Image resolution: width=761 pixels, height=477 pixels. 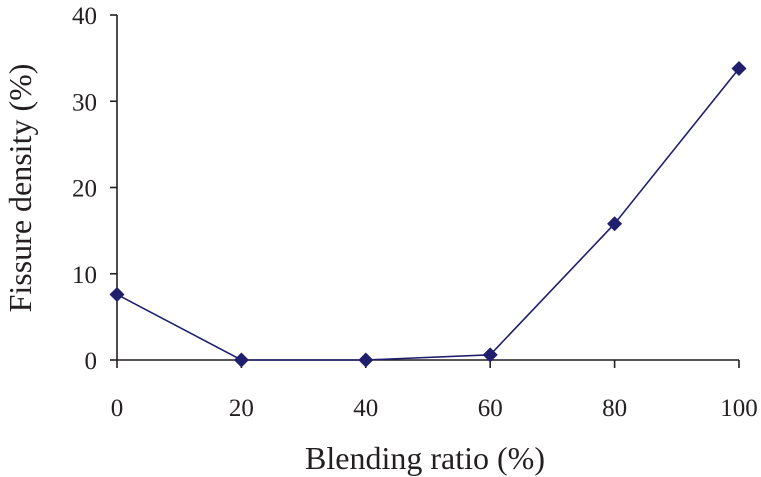 I want to click on y-ticks: 0 10 20 30 40, so click(x=94, y=189).